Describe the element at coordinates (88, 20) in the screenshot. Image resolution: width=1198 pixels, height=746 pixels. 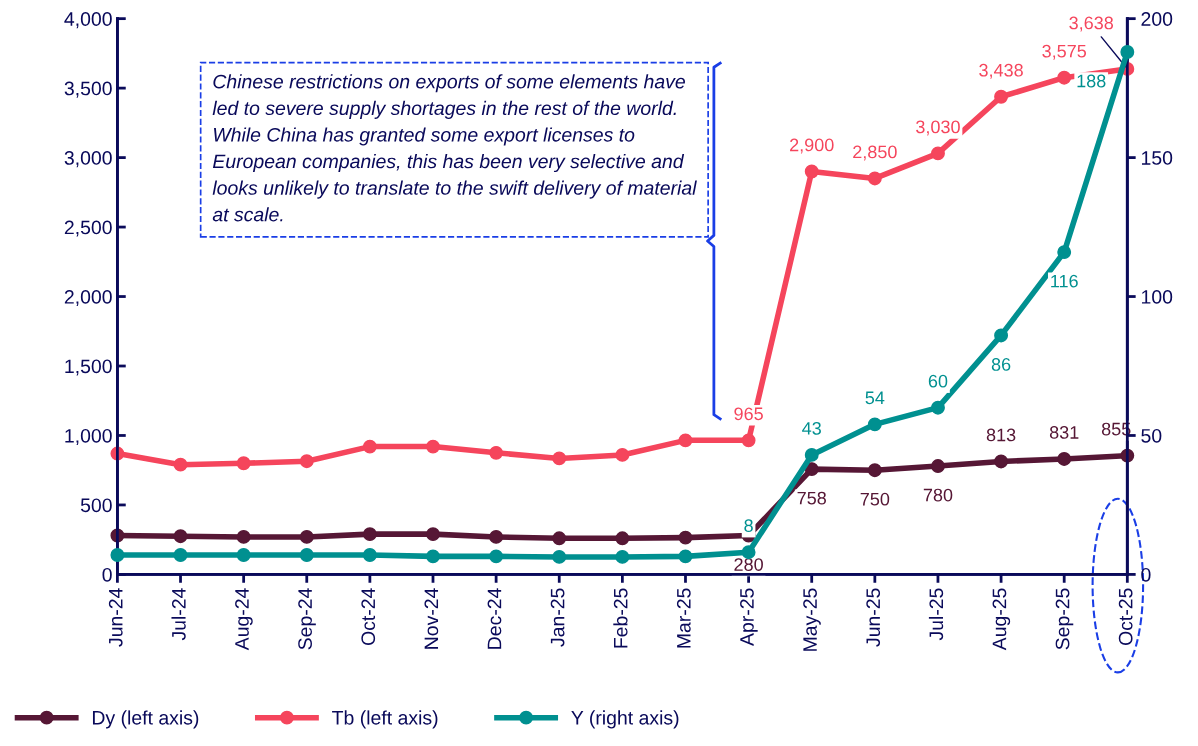
I see `y-tick-label: 4,000` at that location.